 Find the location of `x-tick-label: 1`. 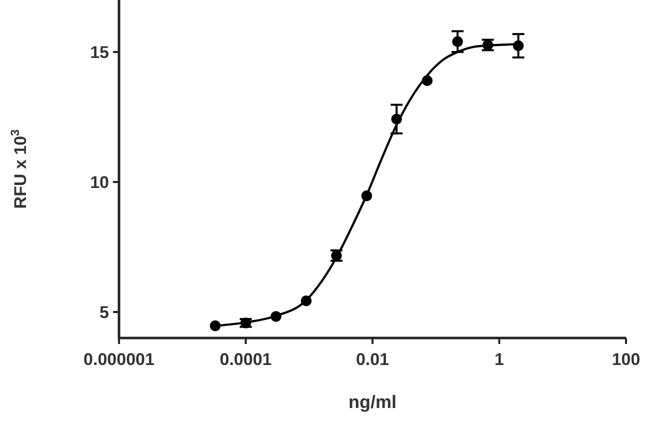

x-tick-label: 1 is located at coordinates (499, 359).